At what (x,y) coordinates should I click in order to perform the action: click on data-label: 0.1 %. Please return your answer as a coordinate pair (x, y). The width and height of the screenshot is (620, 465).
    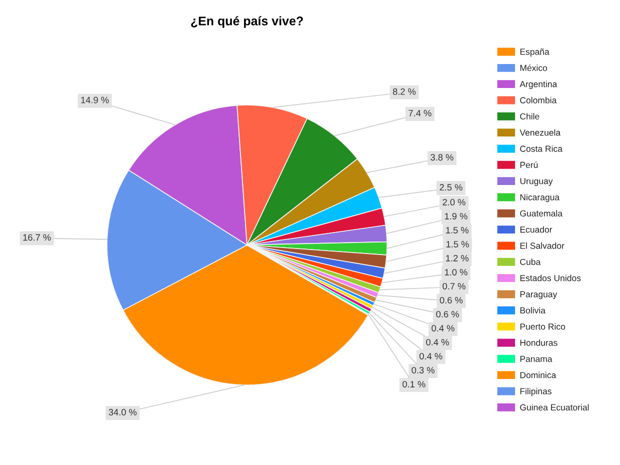
    Looking at the image, I should click on (414, 384).